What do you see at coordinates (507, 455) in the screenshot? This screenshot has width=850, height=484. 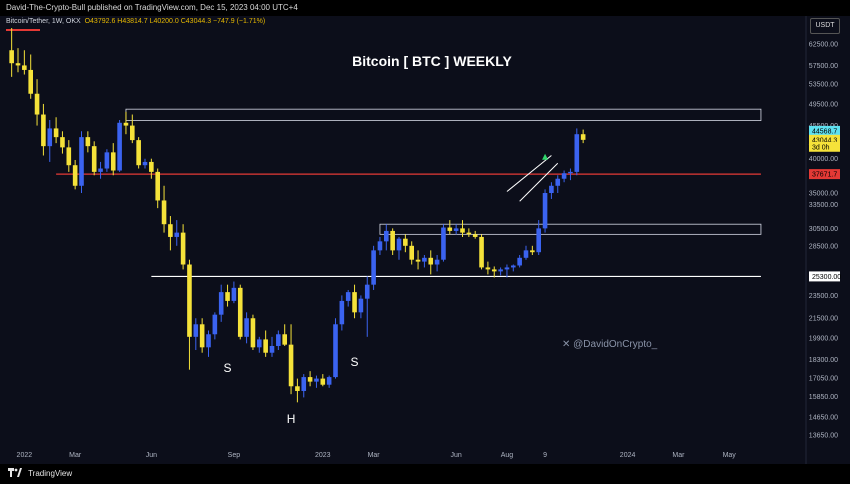 I see `x-tick-label: Aug` at bounding box center [507, 455].